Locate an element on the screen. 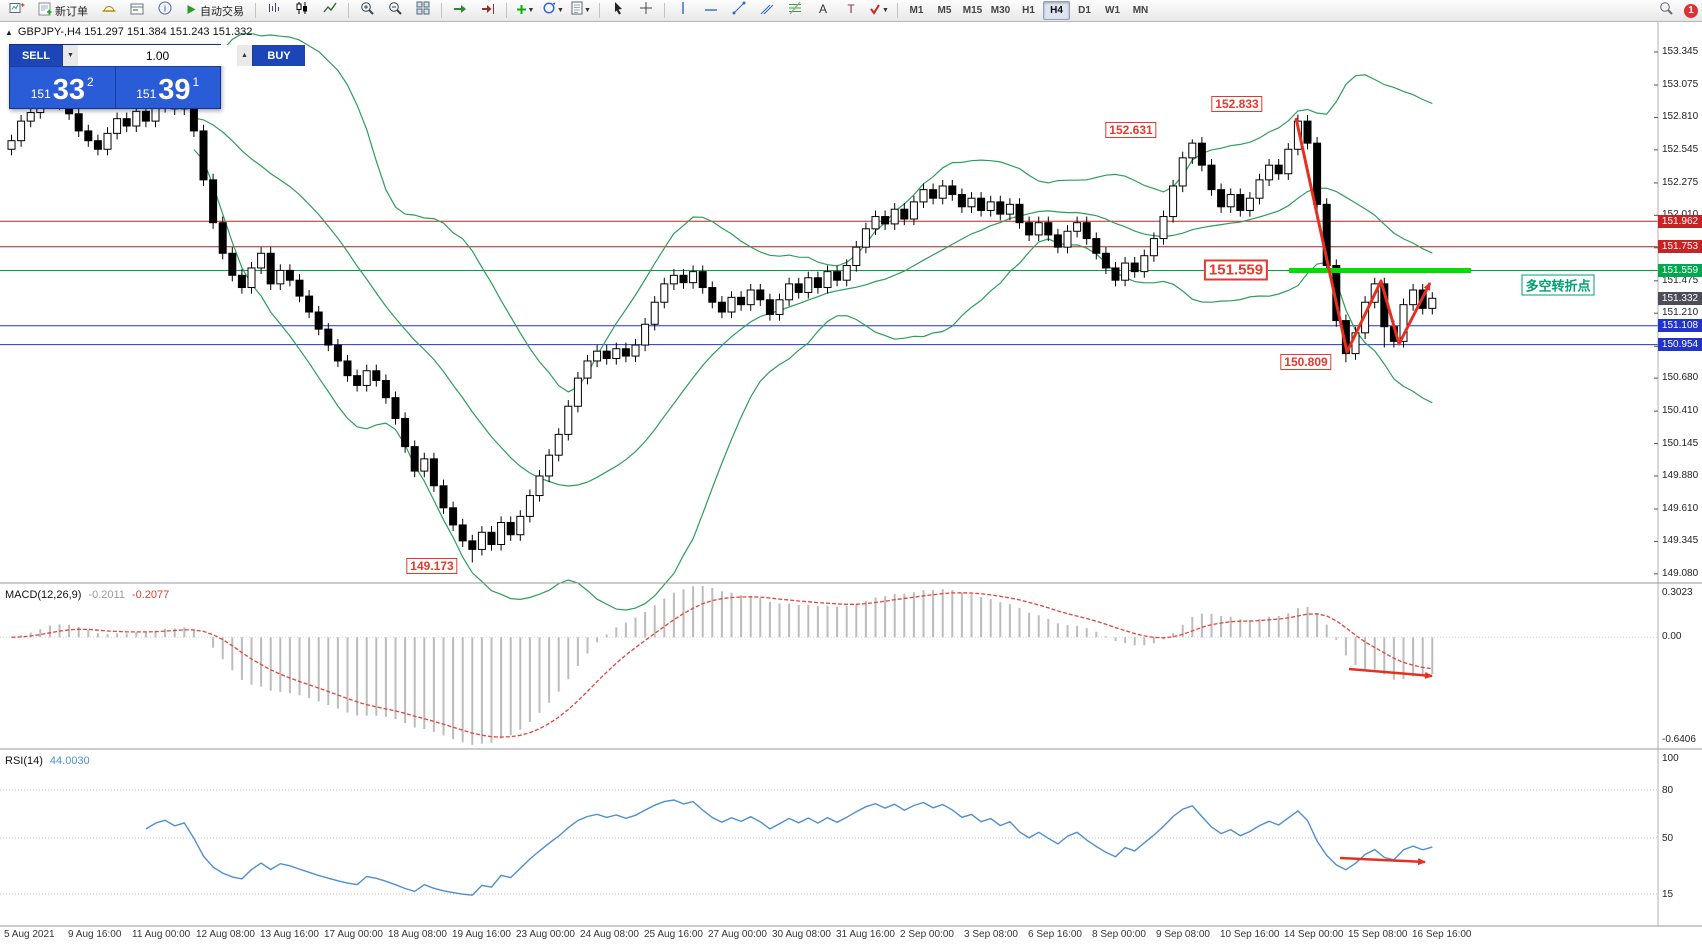 The width and height of the screenshot is (1702, 944). timeframe-mn: MN is located at coordinates (1140, 10).